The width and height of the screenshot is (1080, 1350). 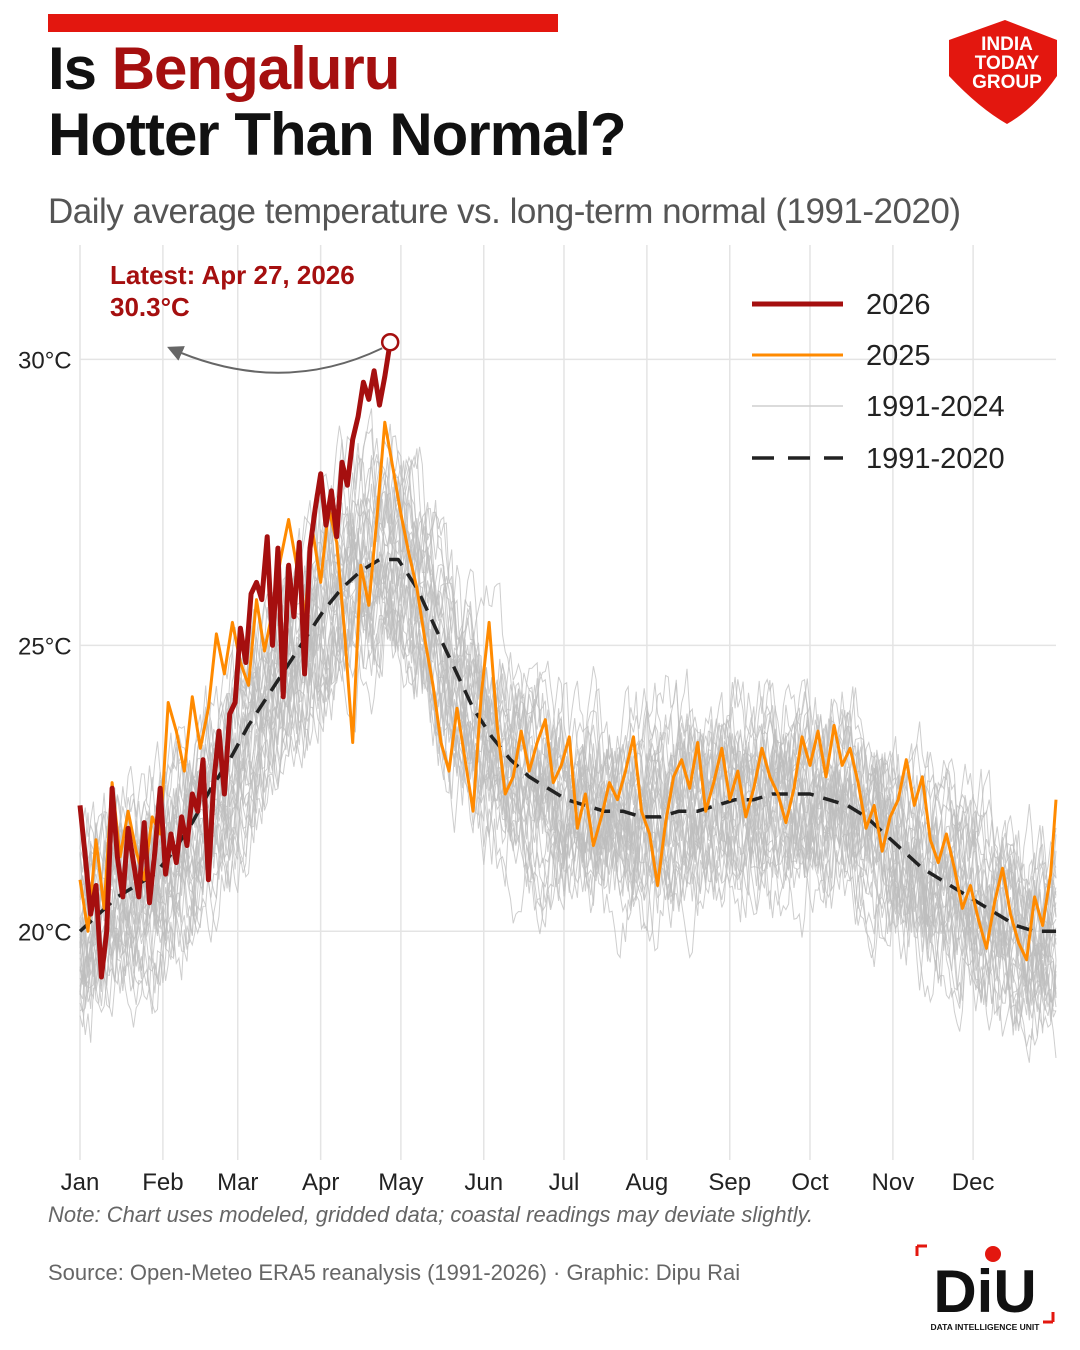 I want to click on series-2026-line, so click(x=235, y=660).